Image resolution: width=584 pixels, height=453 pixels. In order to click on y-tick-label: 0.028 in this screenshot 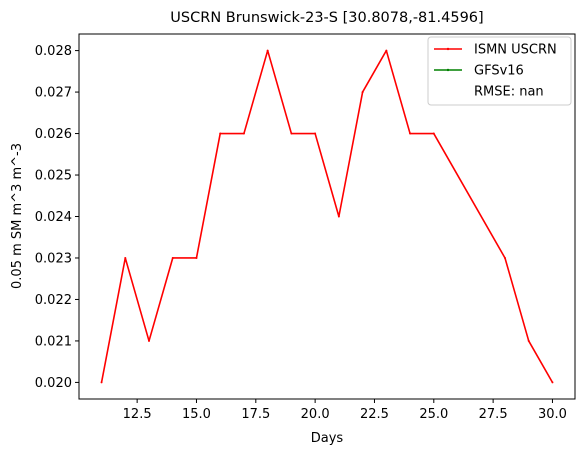, I will do `click(53, 51)`.